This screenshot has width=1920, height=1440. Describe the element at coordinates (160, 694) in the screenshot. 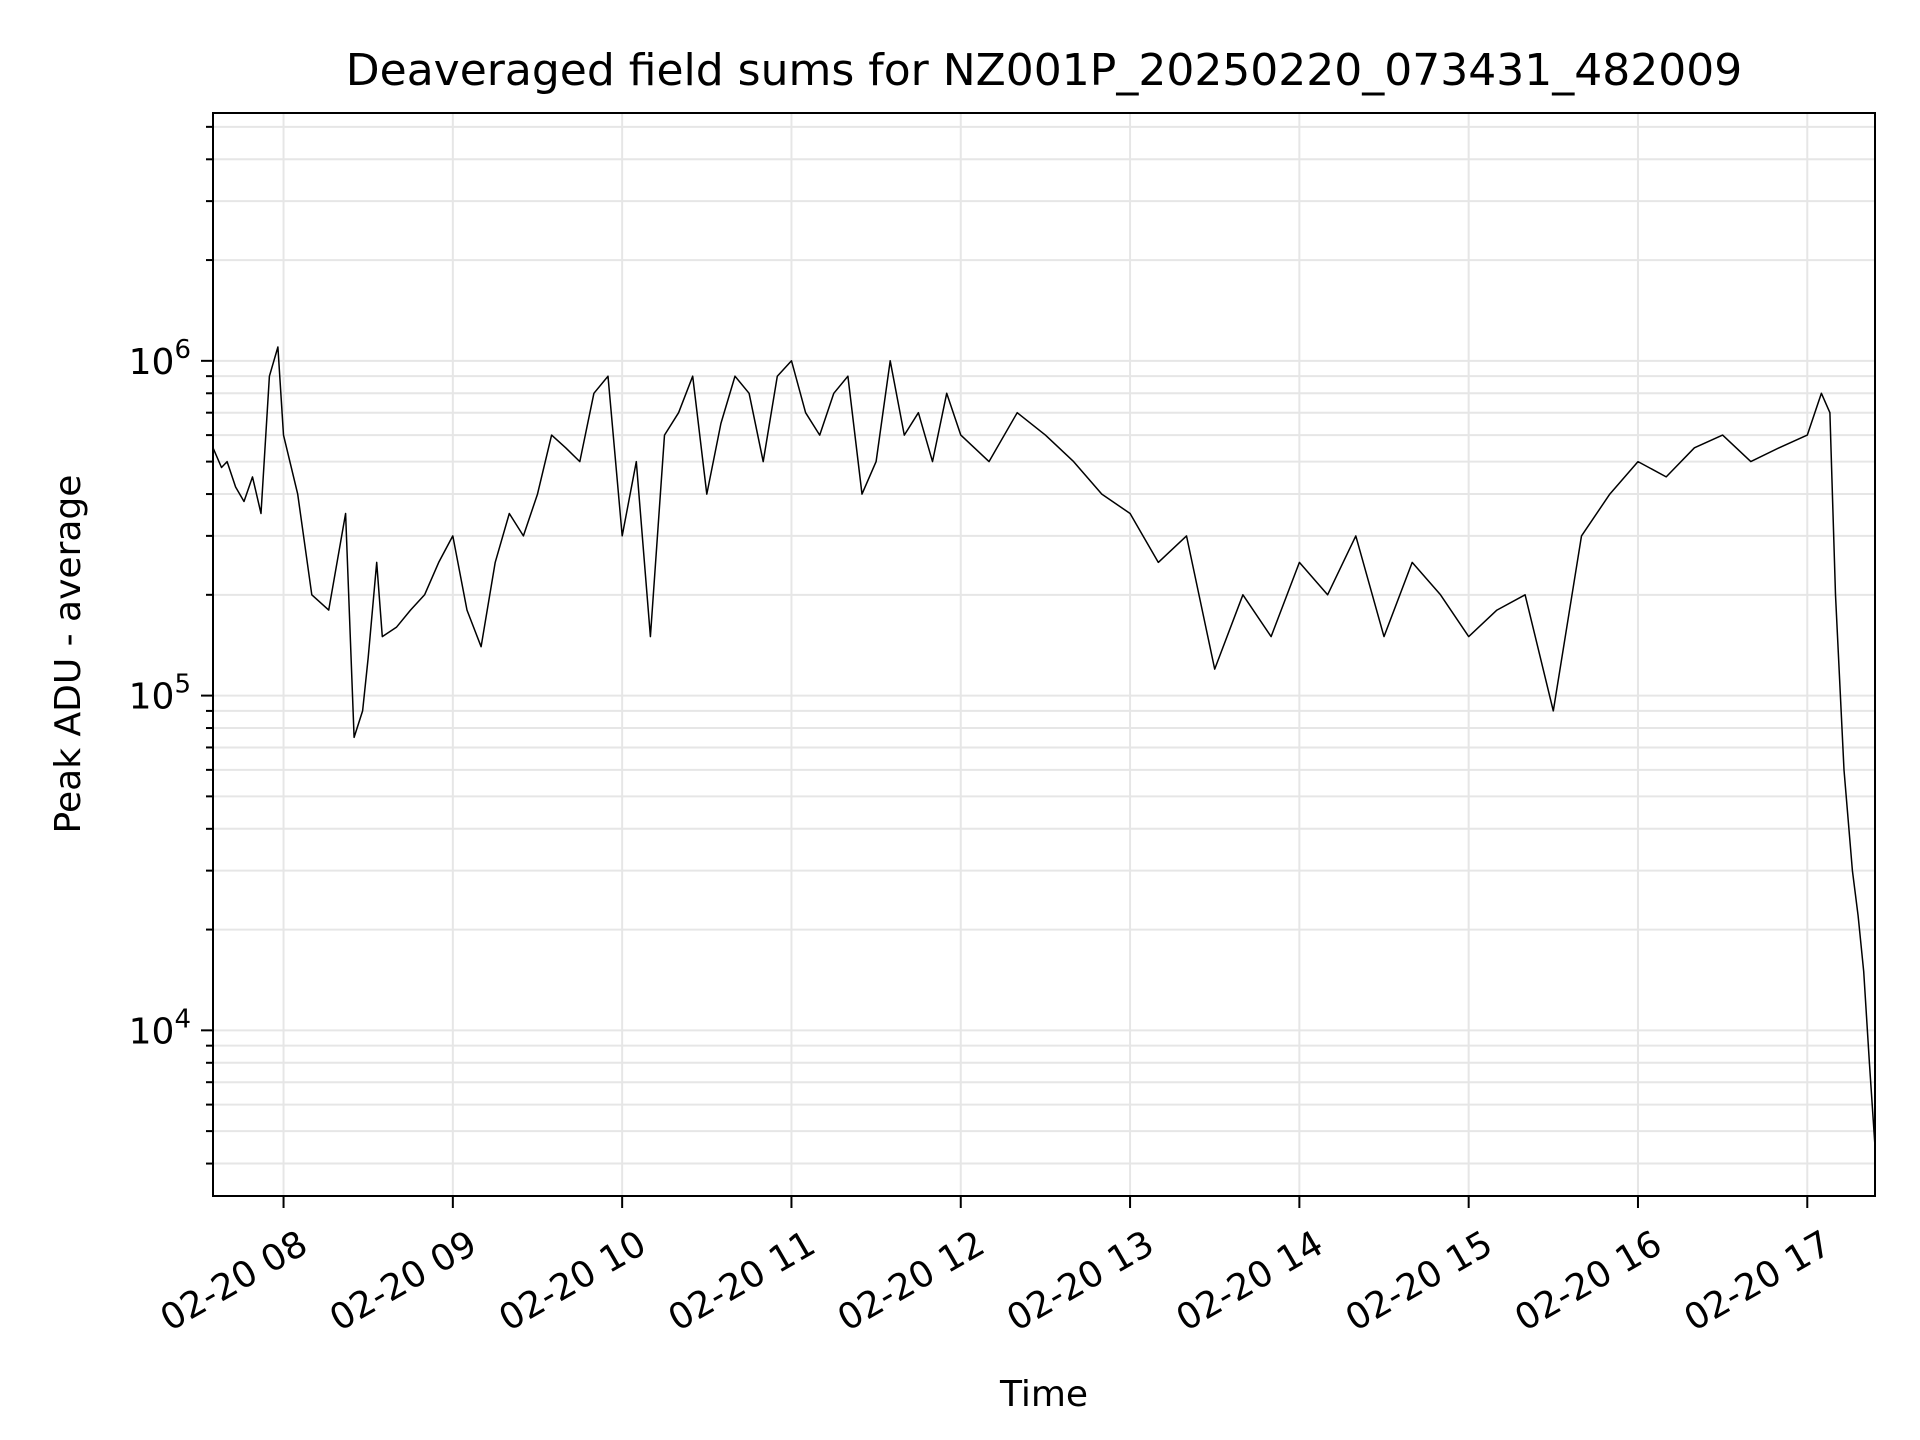

I see `y-tick-label: 10⁵` at that location.